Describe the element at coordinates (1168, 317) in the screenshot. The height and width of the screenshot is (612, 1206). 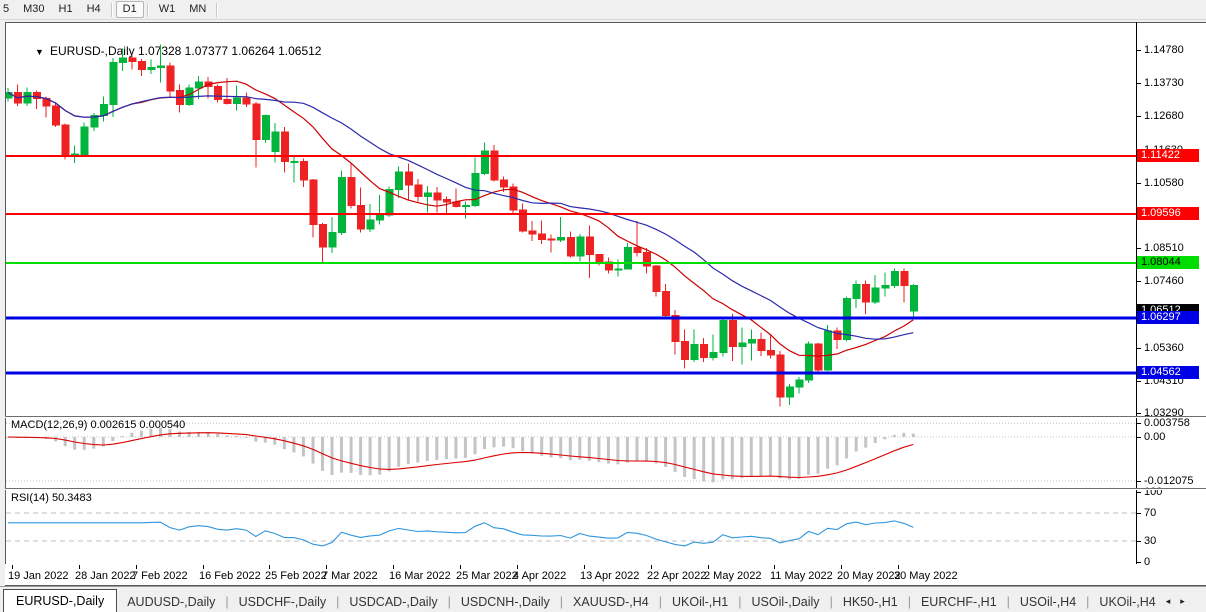
I see `price-tag-1.06297: 1.06297` at that location.